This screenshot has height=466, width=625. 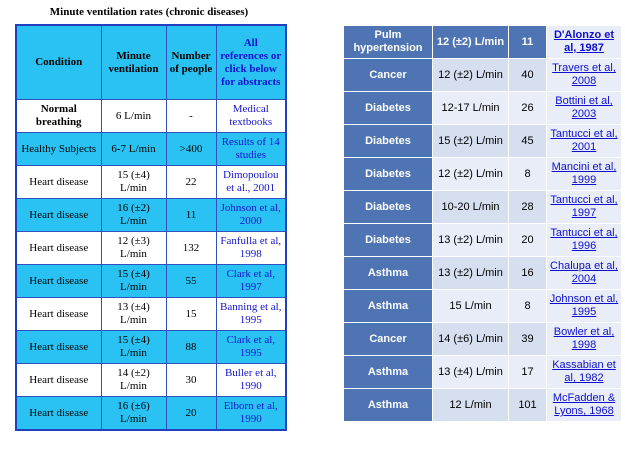 I want to click on ventilation-cell: 13 (±2) L/min, so click(x=470, y=240).